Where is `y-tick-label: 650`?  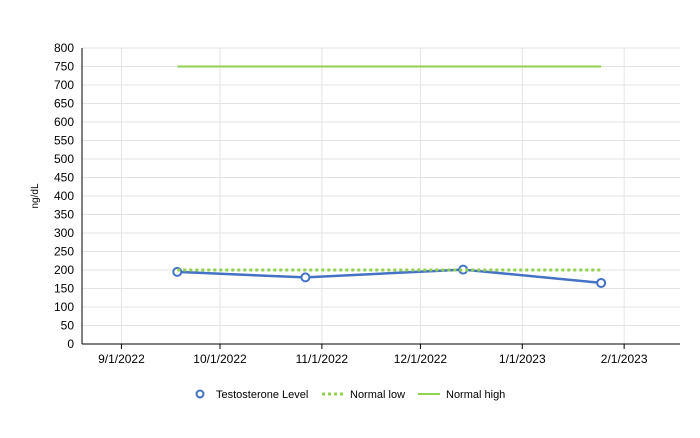 y-tick-label: 650 is located at coordinates (64, 104).